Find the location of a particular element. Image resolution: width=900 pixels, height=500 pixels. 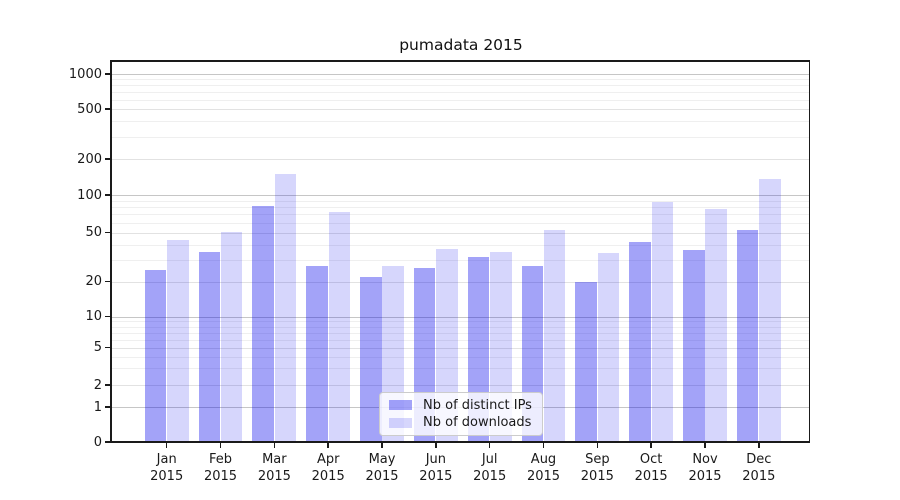

bar-downloads-jan is located at coordinates (178, 340).